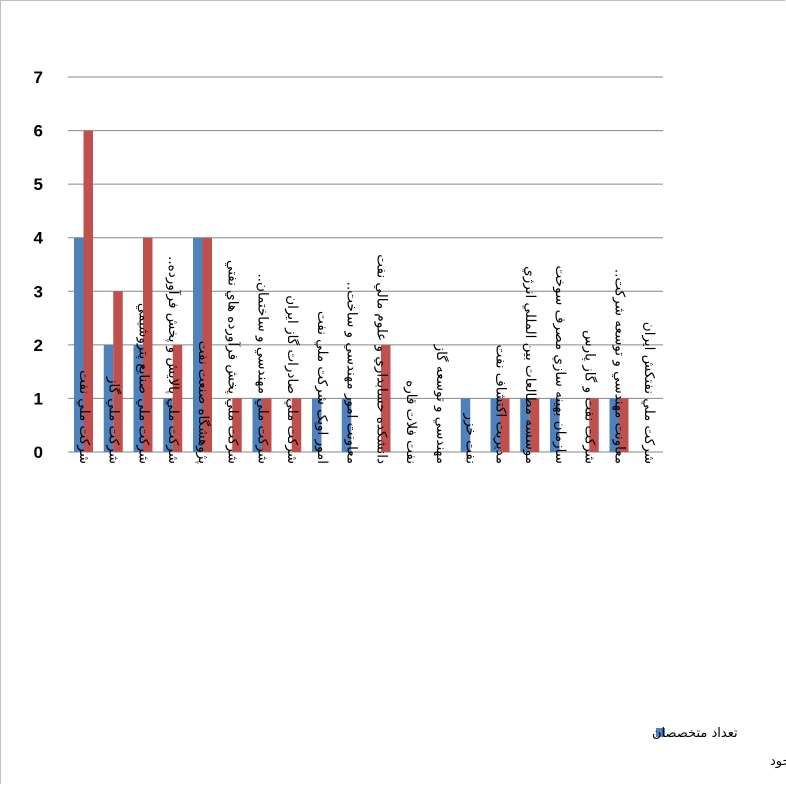  I want to click on x-tick-label-group: نفت خزر, so click(471, 438).